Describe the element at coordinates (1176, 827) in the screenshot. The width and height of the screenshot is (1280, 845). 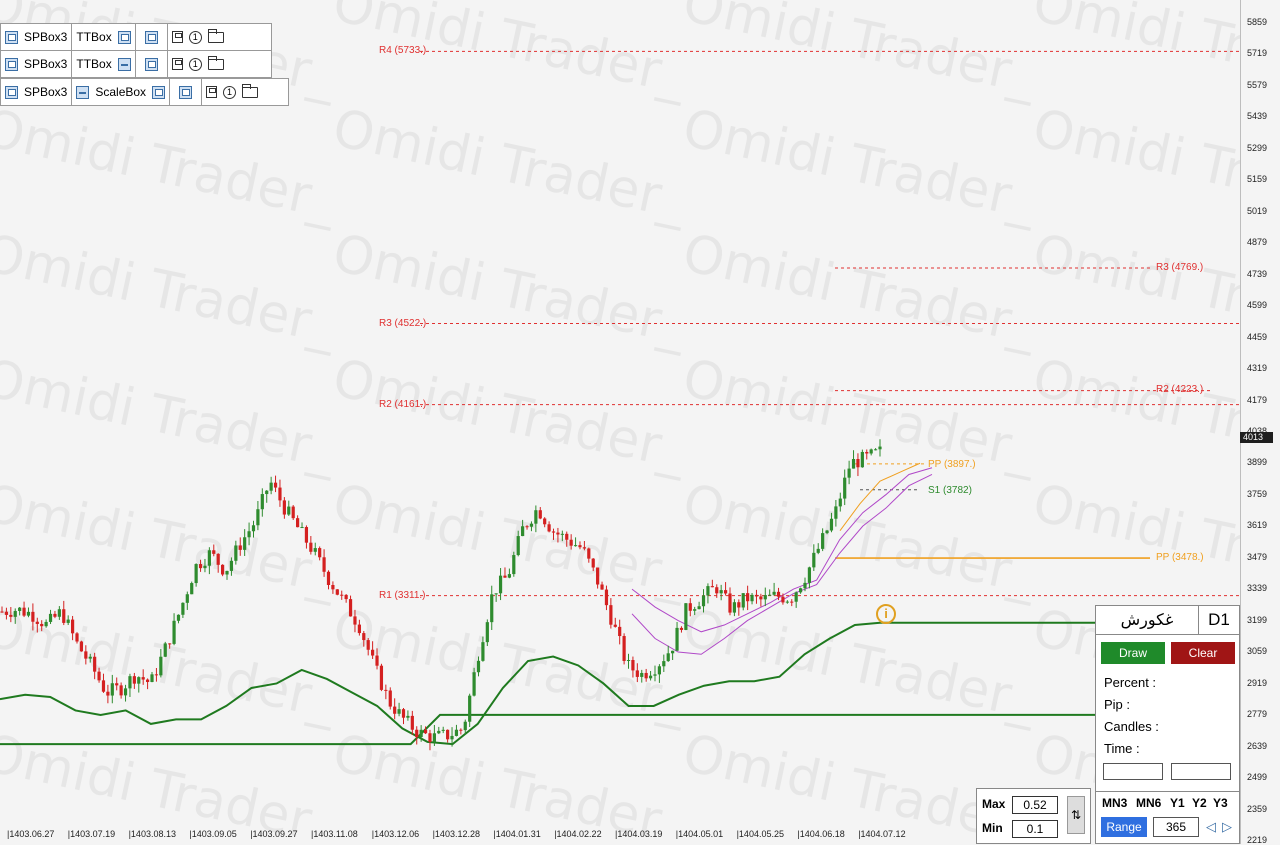
I see `range-input: 365` at that location.